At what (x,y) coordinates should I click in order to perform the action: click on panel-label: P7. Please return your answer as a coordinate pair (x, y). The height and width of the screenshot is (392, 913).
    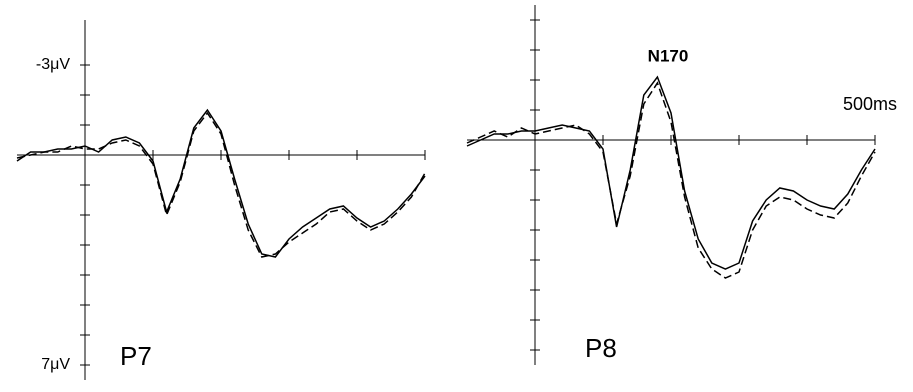
    Looking at the image, I should click on (136, 356).